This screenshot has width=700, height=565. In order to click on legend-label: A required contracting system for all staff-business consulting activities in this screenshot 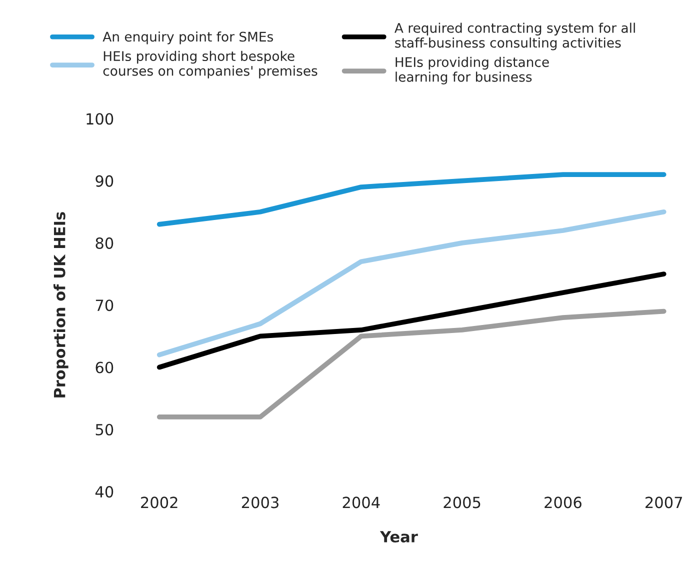, I will do `click(514, 36)`.